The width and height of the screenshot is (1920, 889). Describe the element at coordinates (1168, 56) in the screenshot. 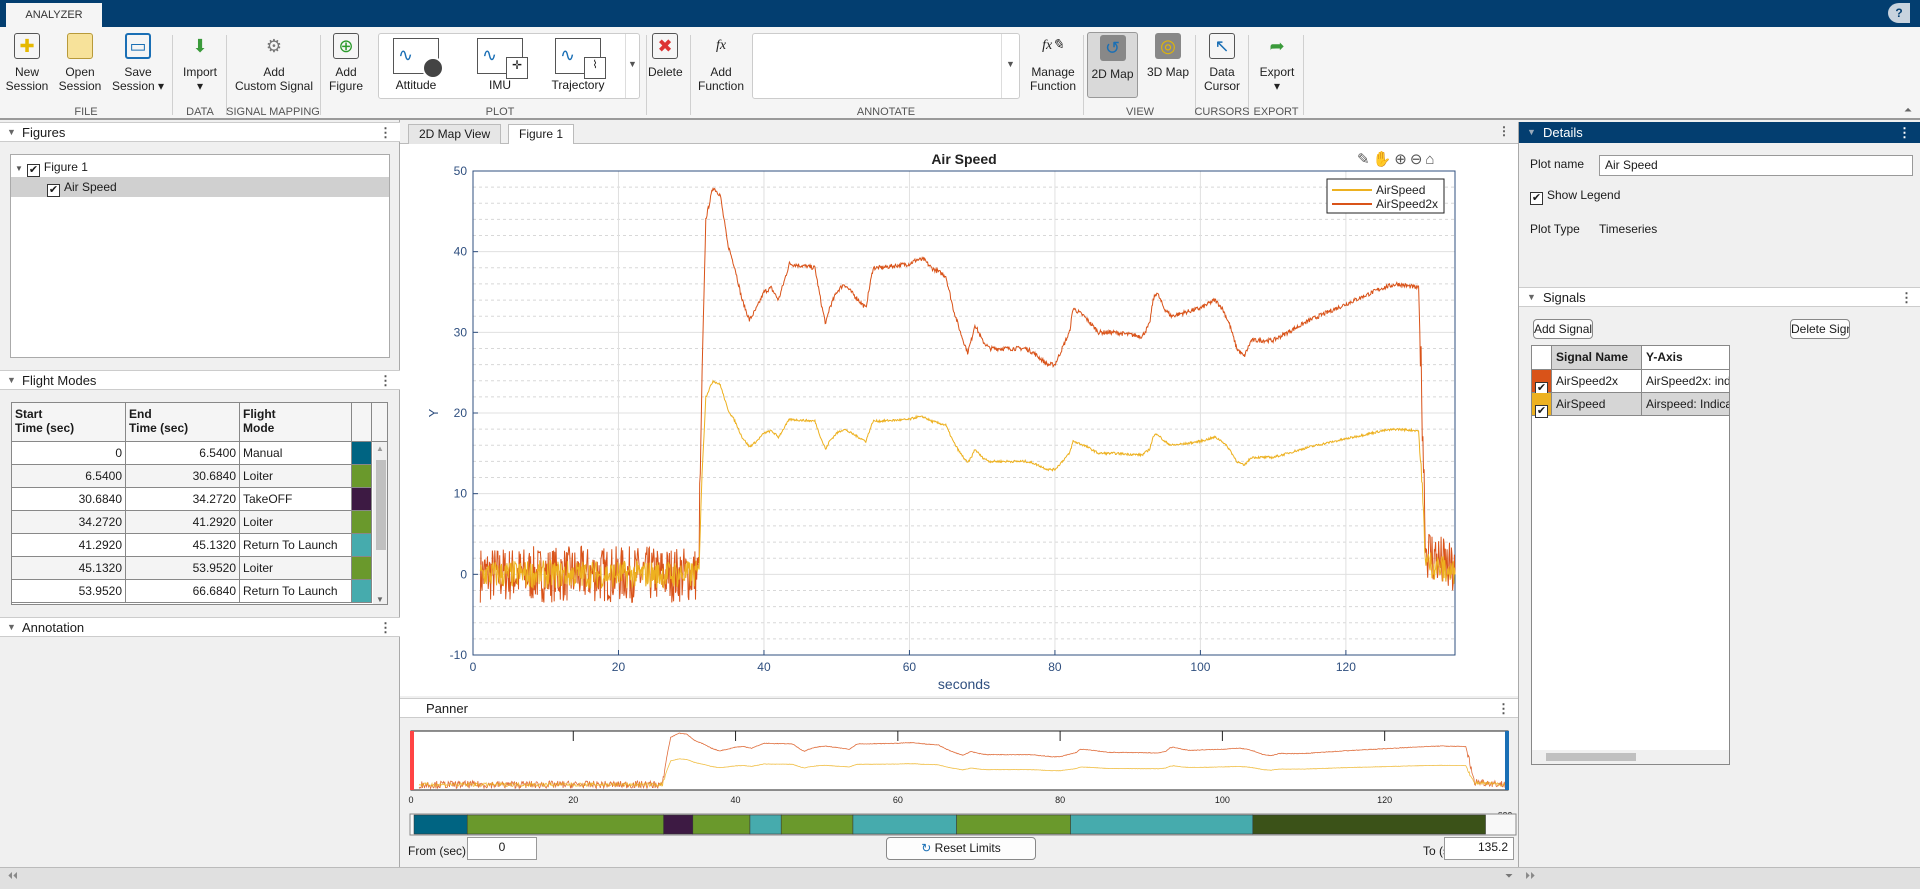

I see `map-3d-button: ◎ 3D Map` at that location.